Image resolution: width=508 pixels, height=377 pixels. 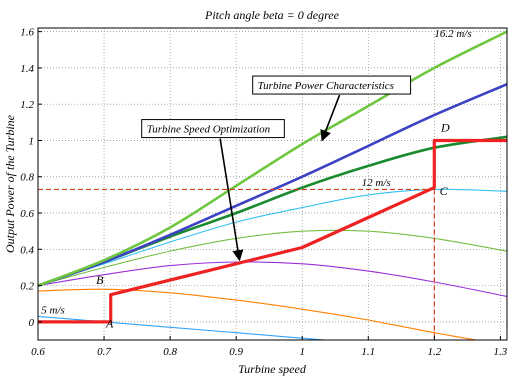 I want to click on y-axis-label: Output Power of the Turbine, so click(x=10, y=183).